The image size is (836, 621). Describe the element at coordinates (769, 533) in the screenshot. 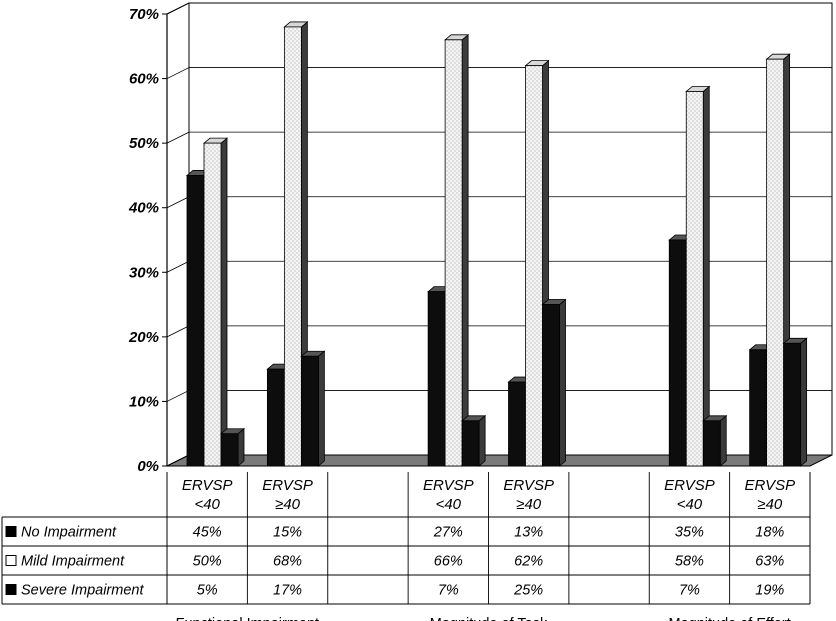

I see `data-label: 18%` at that location.